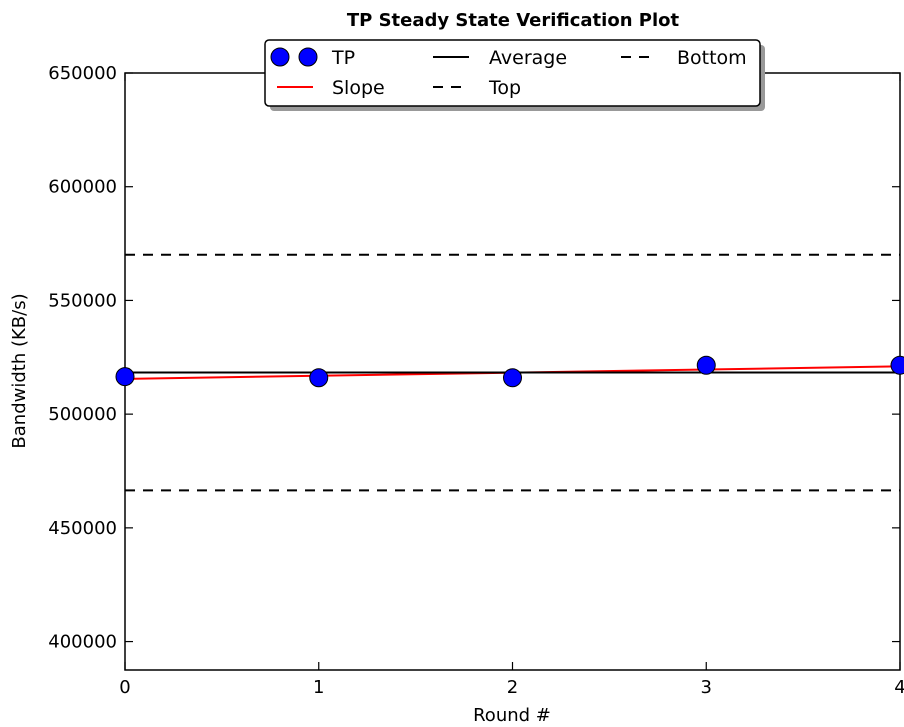 This screenshot has height=727, width=904. I want to click on legend-box, so click(512, 73).